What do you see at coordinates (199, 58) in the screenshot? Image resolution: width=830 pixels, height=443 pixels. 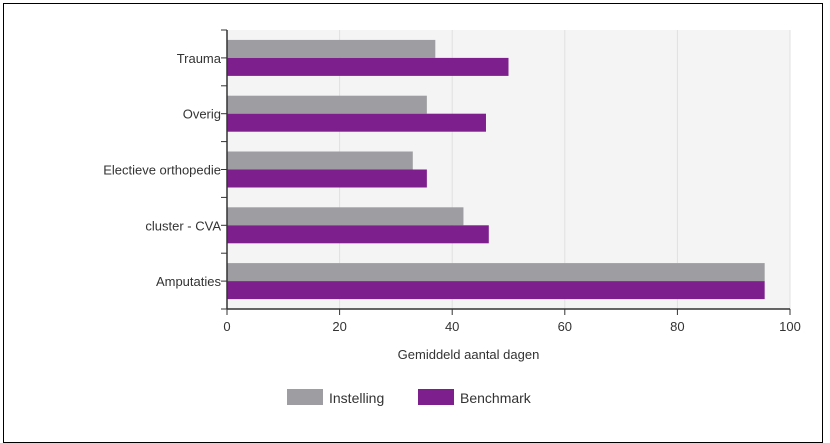 I see `category-label: Trauma` at bounding box center [199, 58].